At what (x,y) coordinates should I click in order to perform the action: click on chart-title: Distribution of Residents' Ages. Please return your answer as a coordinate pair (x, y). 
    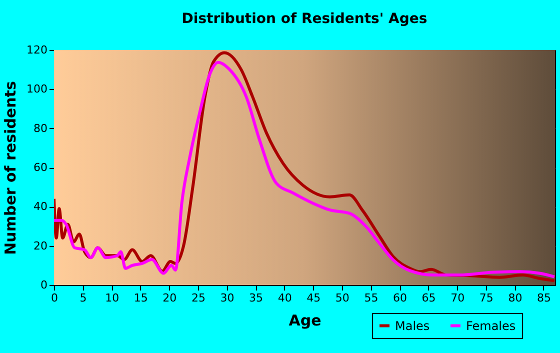
    Looking at the image, I should click on (305, 19).